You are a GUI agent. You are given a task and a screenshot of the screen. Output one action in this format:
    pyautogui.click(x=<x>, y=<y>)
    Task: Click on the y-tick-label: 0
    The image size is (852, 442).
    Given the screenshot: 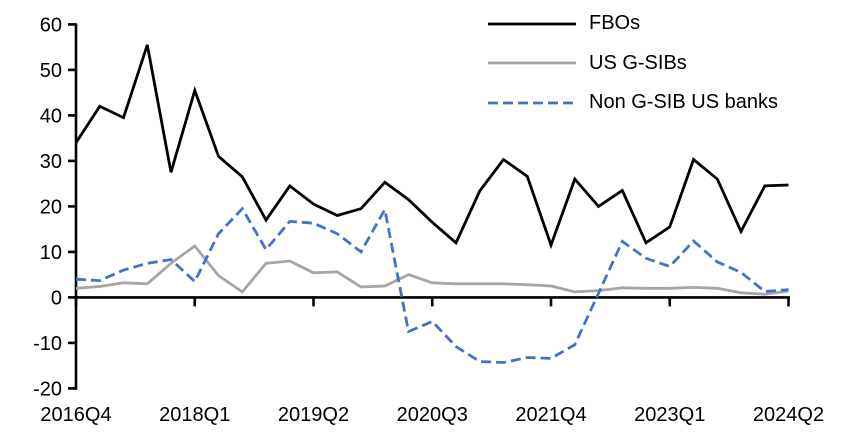 What is the action you would take?
    pyautogui.click(x=56, y=298)
    